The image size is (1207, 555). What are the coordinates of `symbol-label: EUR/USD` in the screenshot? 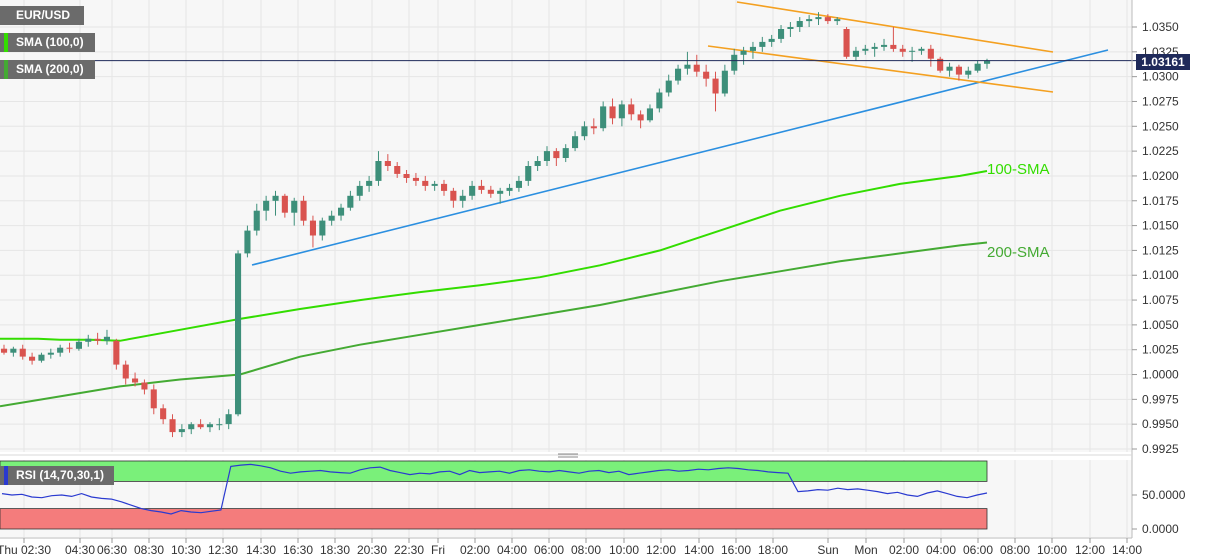 It's located at (42, 15).